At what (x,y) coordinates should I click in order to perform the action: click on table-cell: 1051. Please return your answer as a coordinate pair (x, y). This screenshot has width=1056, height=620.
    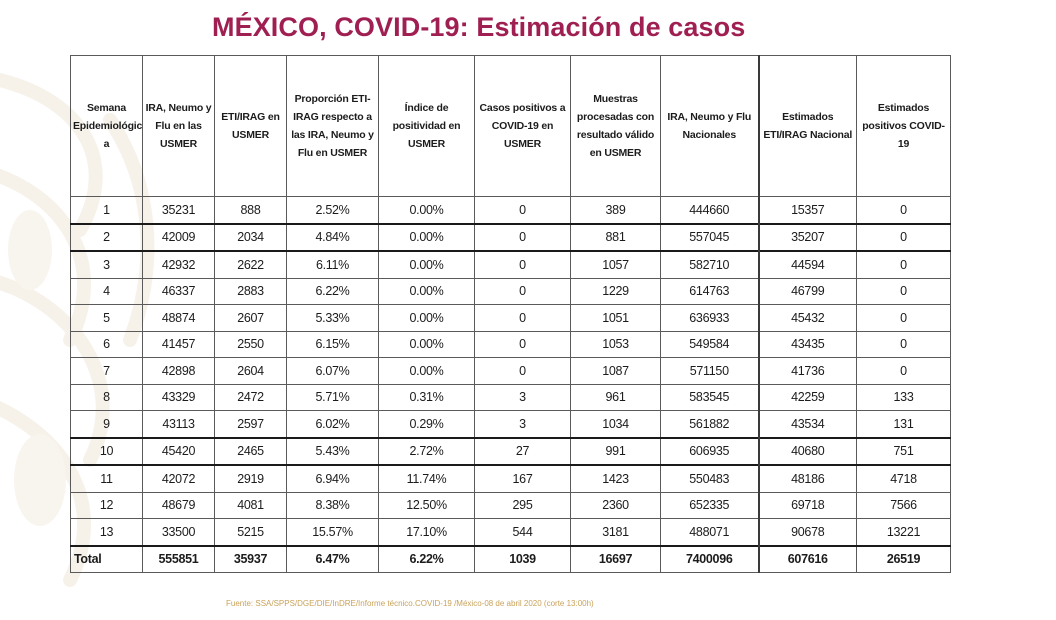
    Looking at the image, I should click on (615, 318).